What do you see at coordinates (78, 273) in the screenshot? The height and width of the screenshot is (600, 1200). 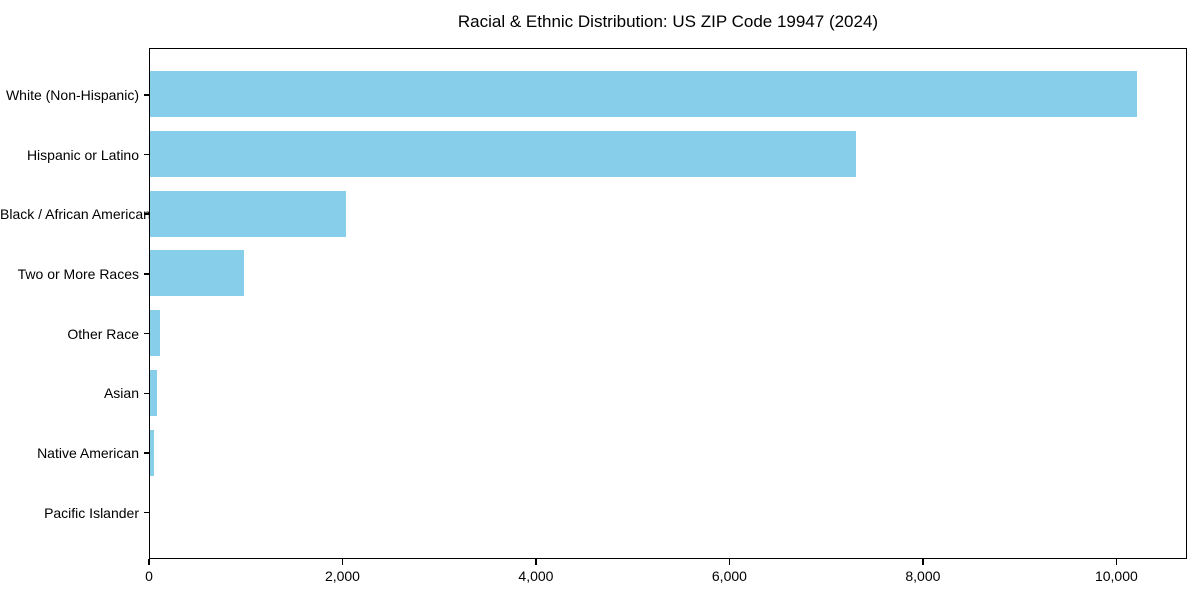 I see `category-label: Two or More Races` at bounding box center [78, 273].